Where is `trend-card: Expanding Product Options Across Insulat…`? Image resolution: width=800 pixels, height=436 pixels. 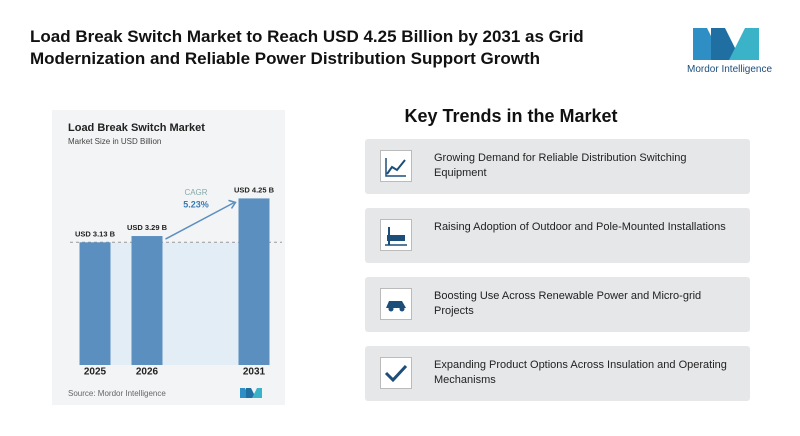 trend-card: Expanding Product Options Across Insulat… is located at coordinates (557, 373).